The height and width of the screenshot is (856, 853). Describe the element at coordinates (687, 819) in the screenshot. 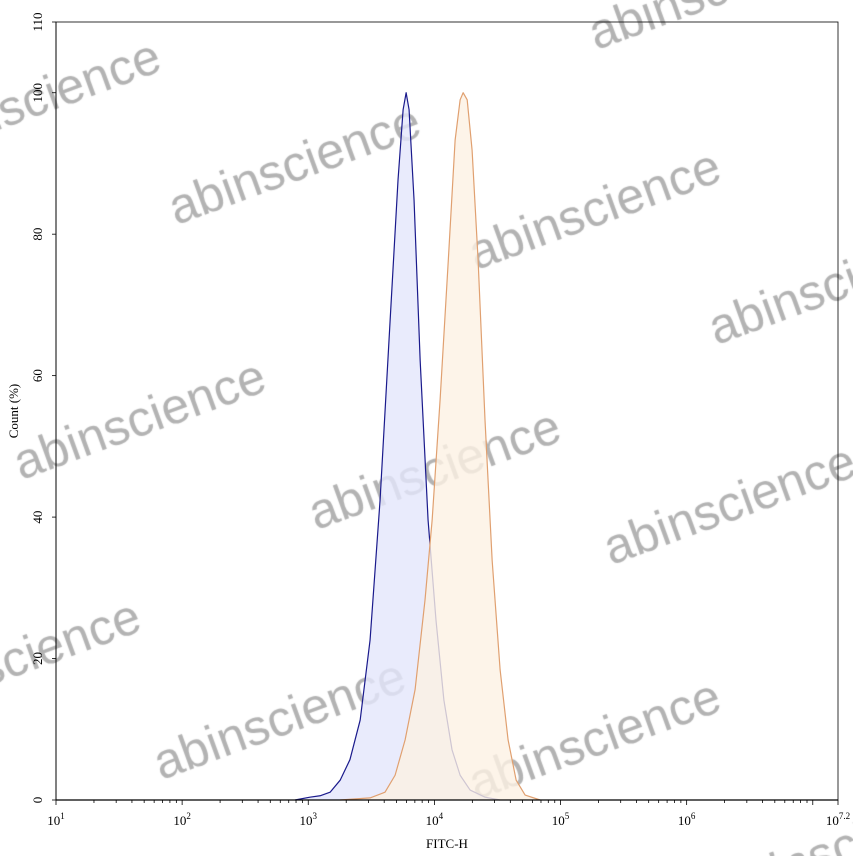

I see `x-tick-label: 10⁶` at that location.